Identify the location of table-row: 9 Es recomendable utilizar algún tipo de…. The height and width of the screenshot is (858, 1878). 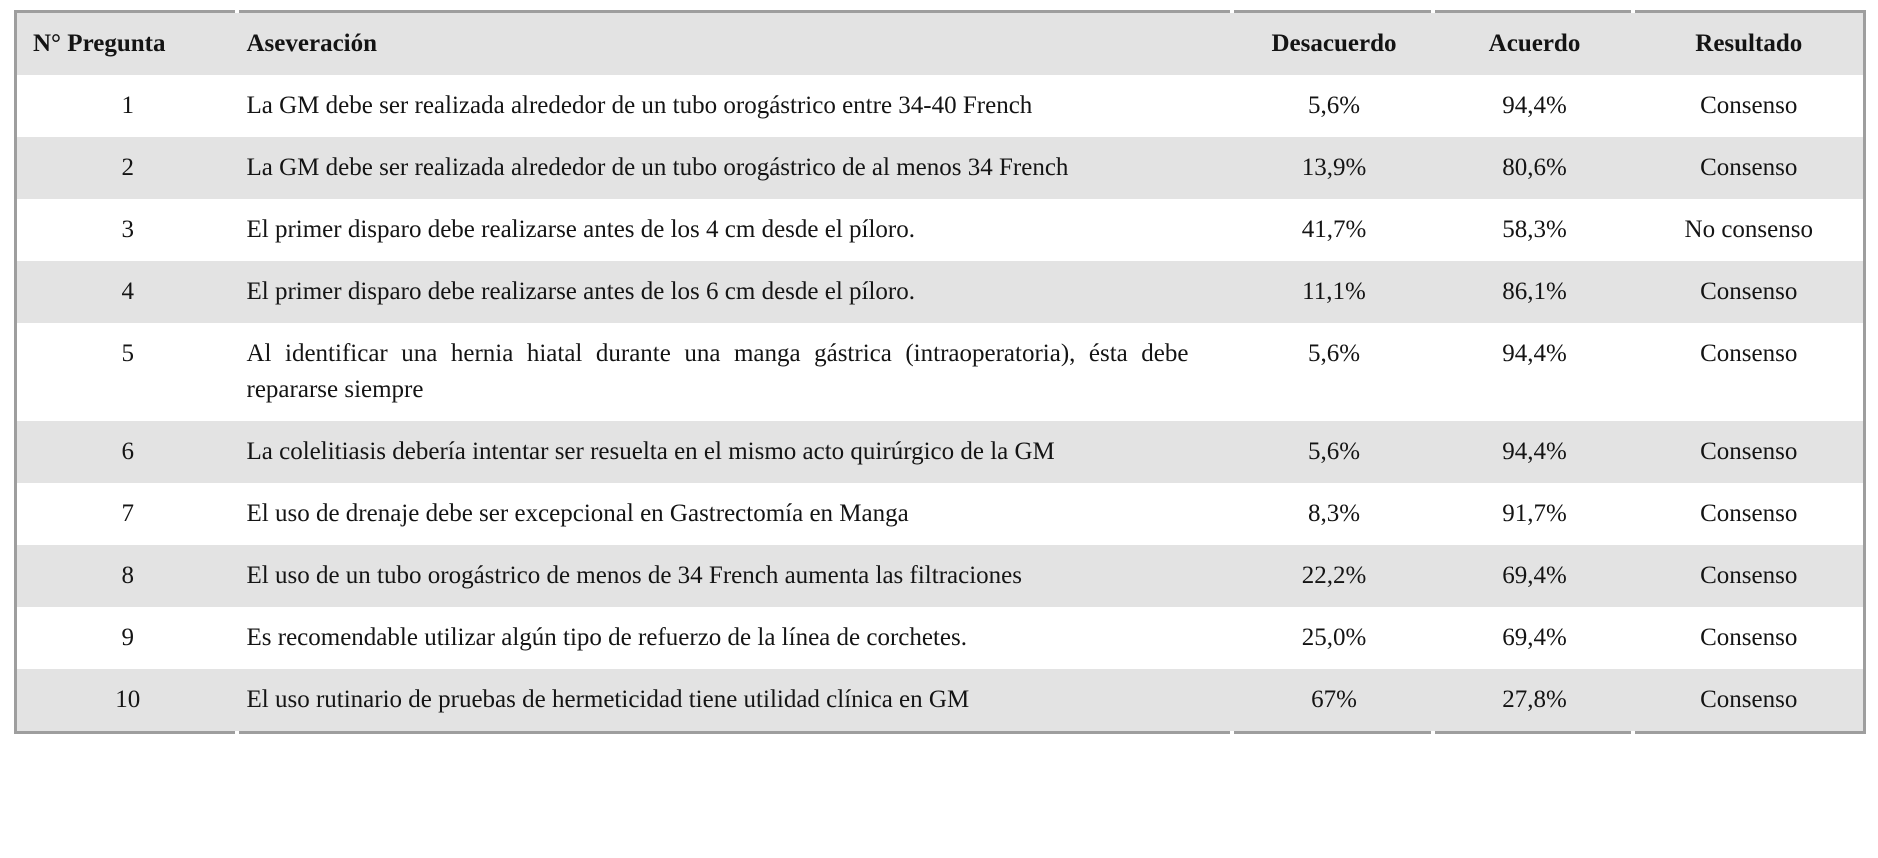
(940, 638).